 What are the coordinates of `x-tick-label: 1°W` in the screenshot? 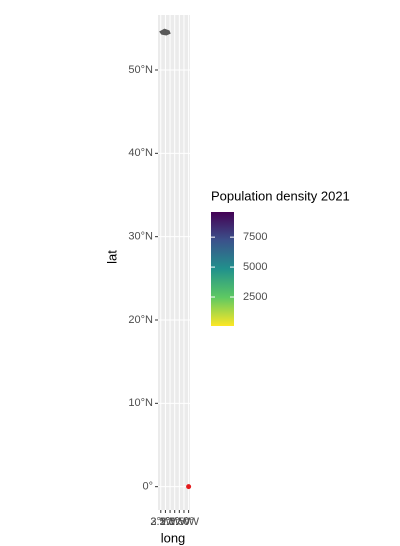 It's located at (180, 522).